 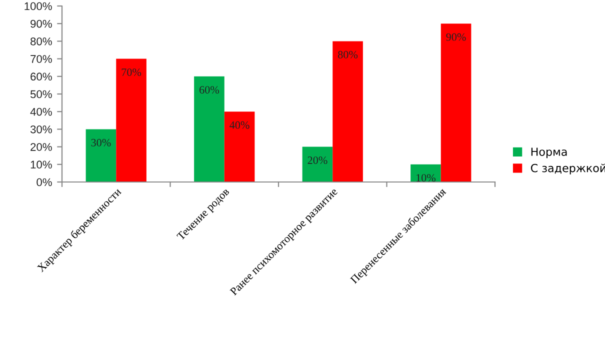 I want to click on data-label: 40%, so click(x=240, y=125).